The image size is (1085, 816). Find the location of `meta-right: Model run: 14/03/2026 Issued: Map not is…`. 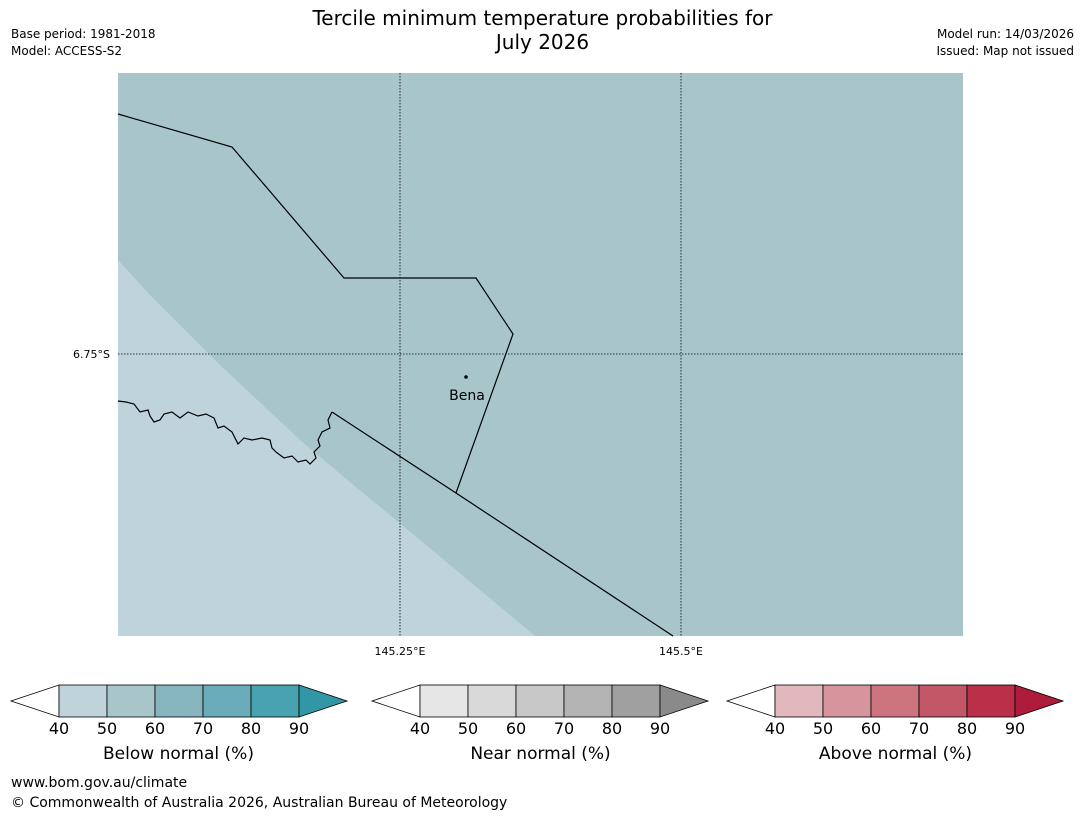

meta-right: Model run: 14/03/2026 Issued: Map not is… is located at coordinates (1005, 43).